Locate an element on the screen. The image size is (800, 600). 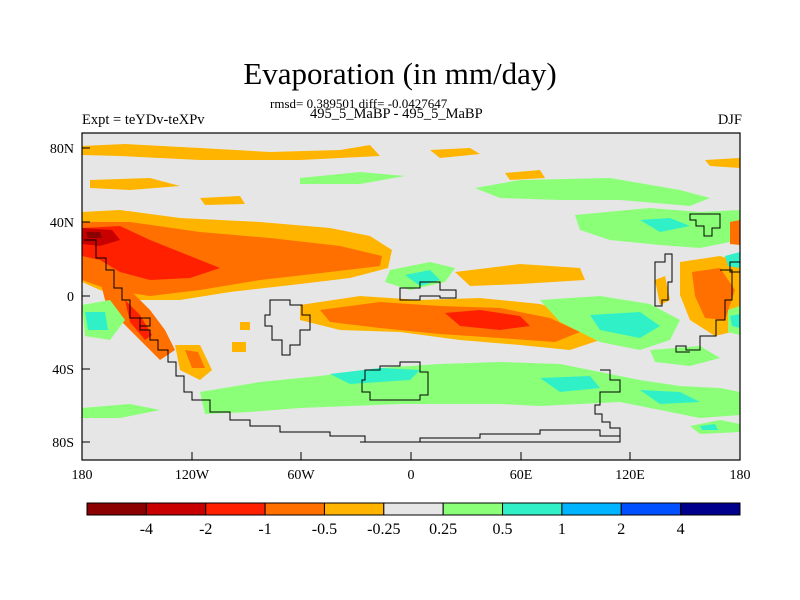
y-tick-label: 80S is located at coordinates (63, 443).